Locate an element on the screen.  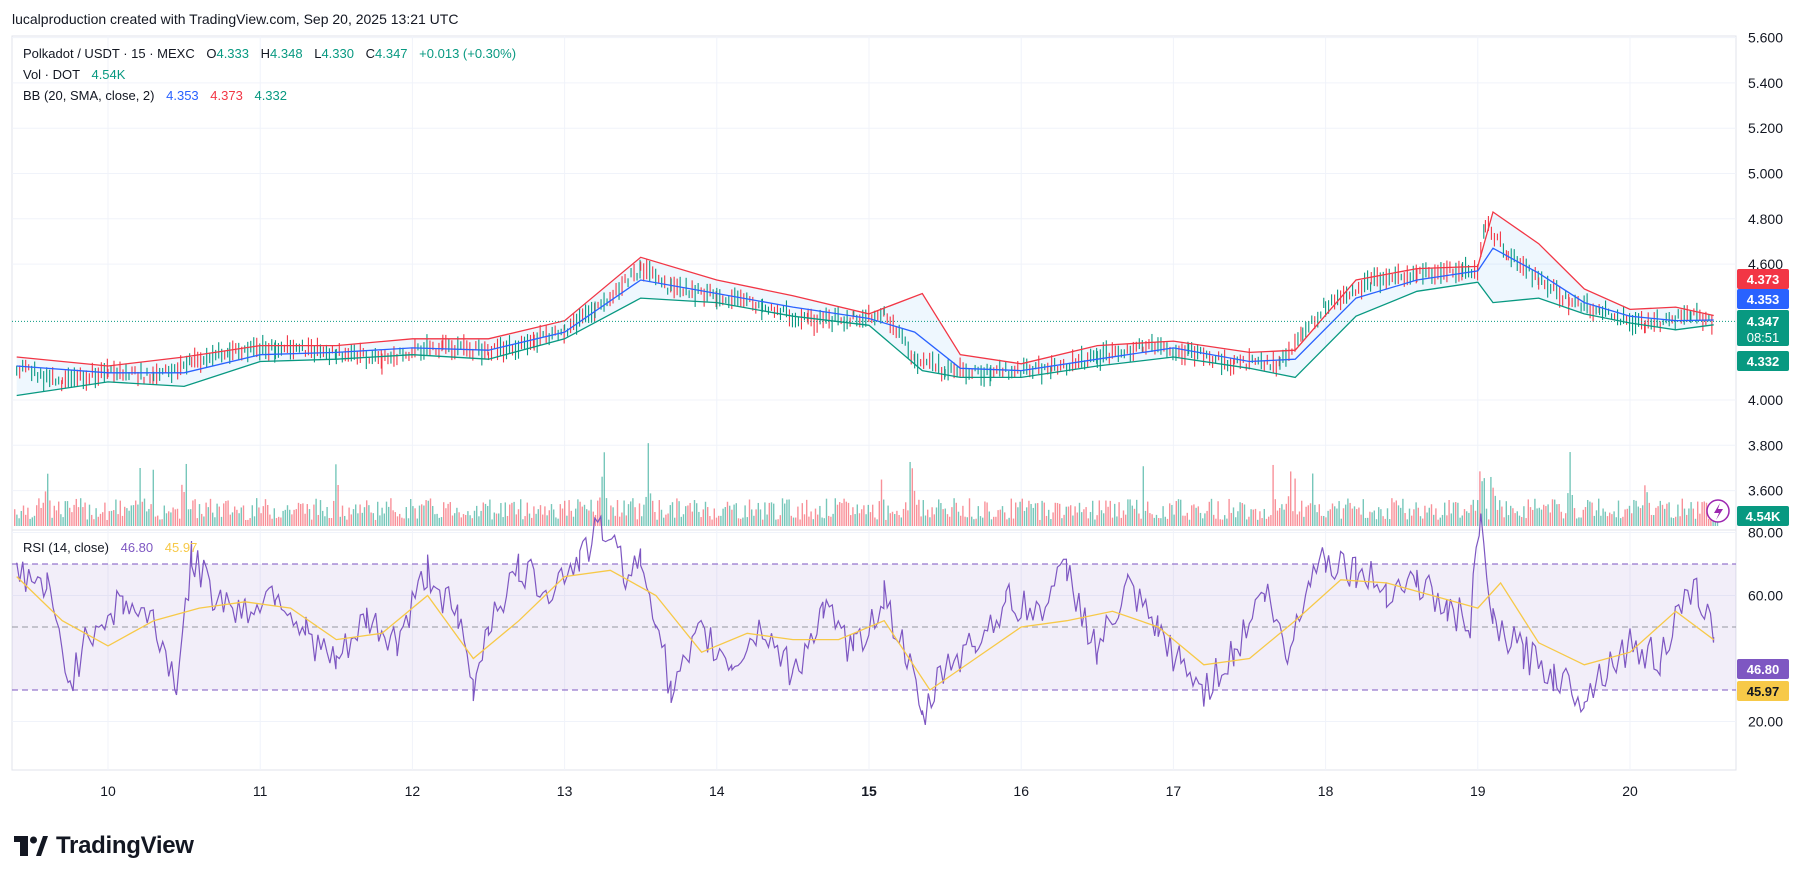
rsi-label: RSI (14, close) is located at coordinates (66, 547).